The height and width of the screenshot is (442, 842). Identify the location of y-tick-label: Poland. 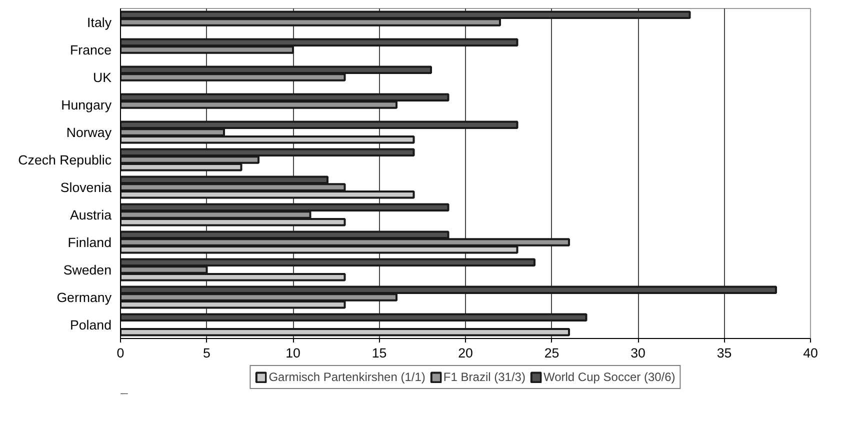
(91, 324).